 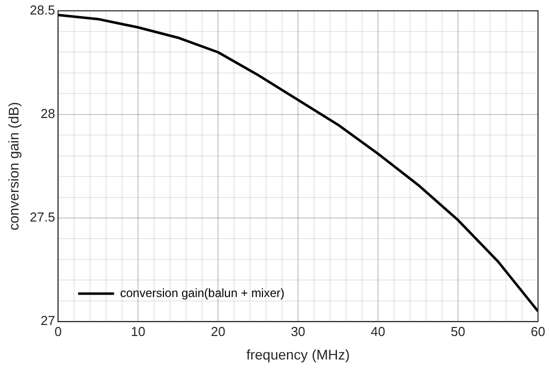 I want to click on legend-label: conversion gain(balun + mixer), so click(x=202, y=293).